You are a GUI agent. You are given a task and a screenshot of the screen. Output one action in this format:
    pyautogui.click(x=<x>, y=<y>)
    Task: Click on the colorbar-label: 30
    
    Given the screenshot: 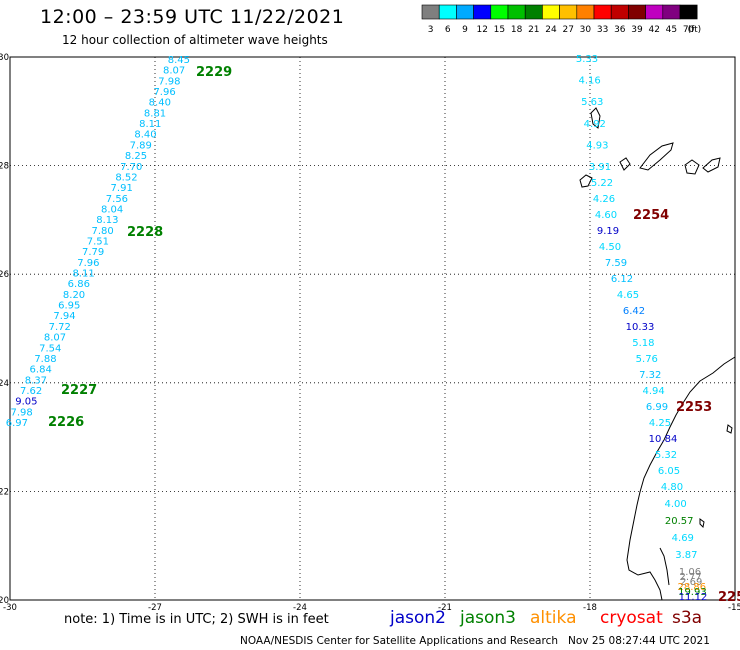 What is the action you would take?
    pyautogui.click(x=586, y=30)
    